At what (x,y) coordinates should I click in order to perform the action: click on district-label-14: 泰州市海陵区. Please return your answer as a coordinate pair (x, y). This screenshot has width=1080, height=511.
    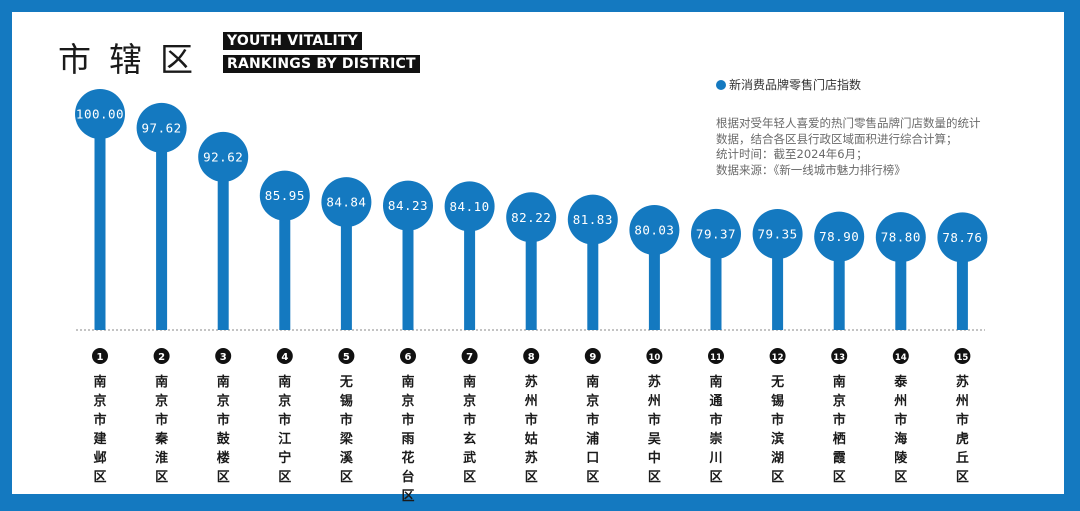
    Looking at the image, I should click on (900, 429).